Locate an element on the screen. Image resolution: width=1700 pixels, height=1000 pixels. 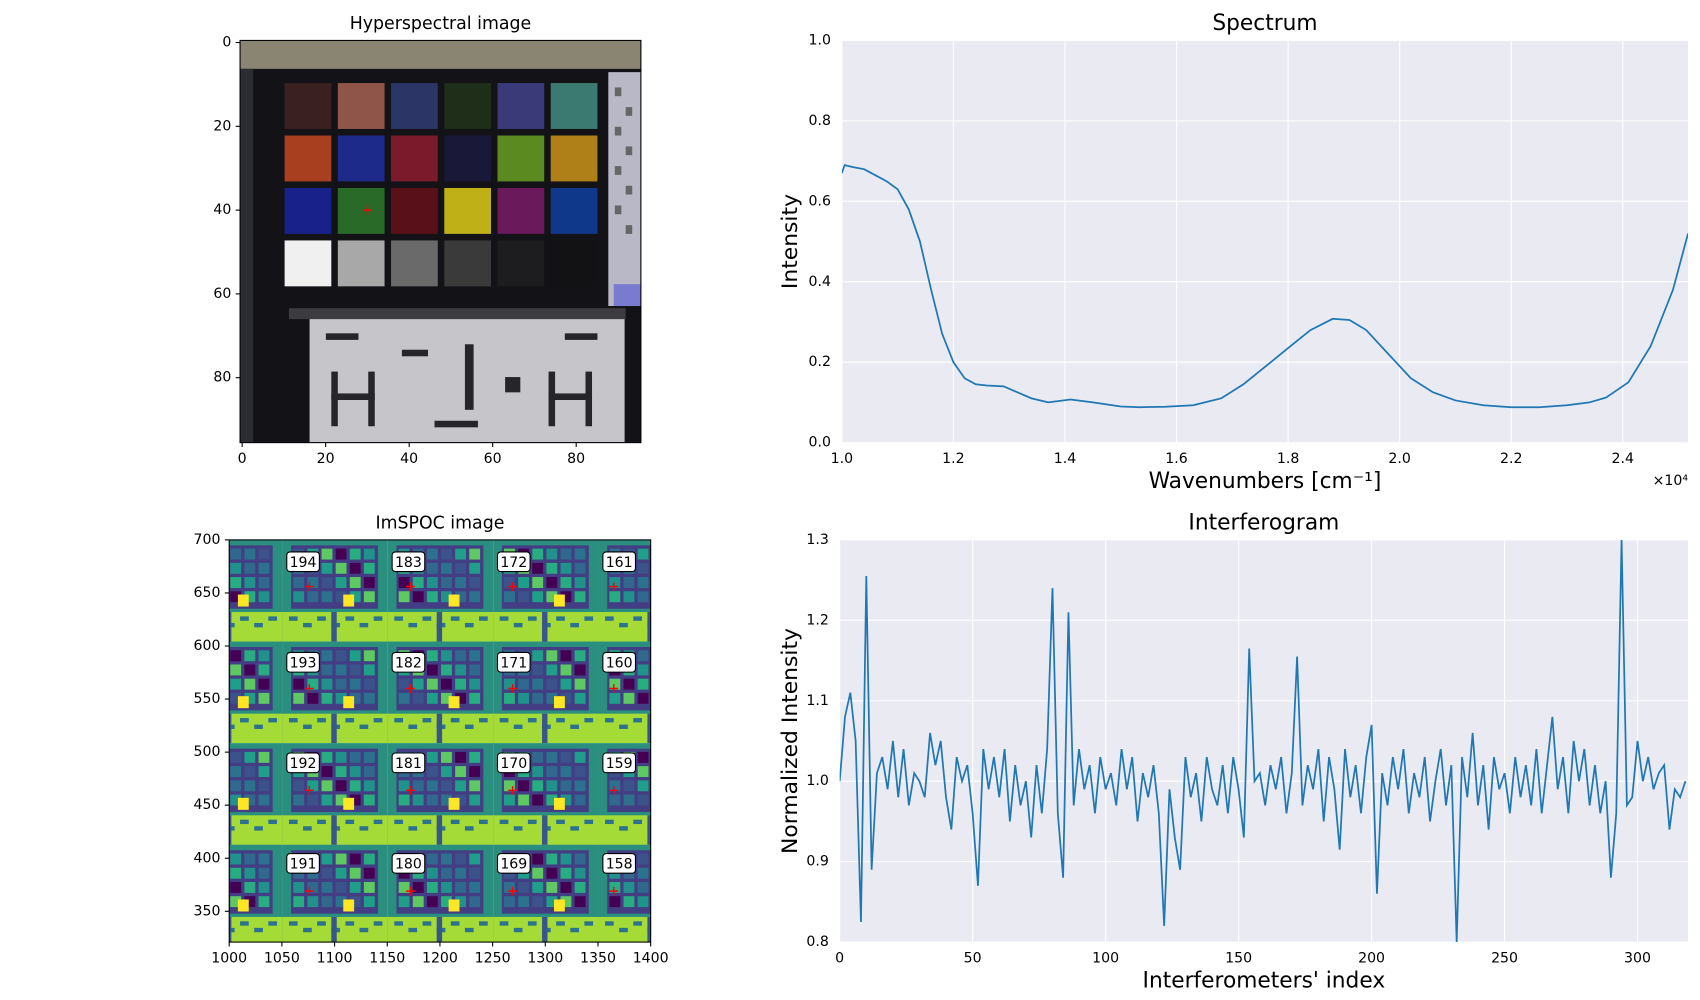
x-tick-label: 1300 is located at coordinates (545, 958).